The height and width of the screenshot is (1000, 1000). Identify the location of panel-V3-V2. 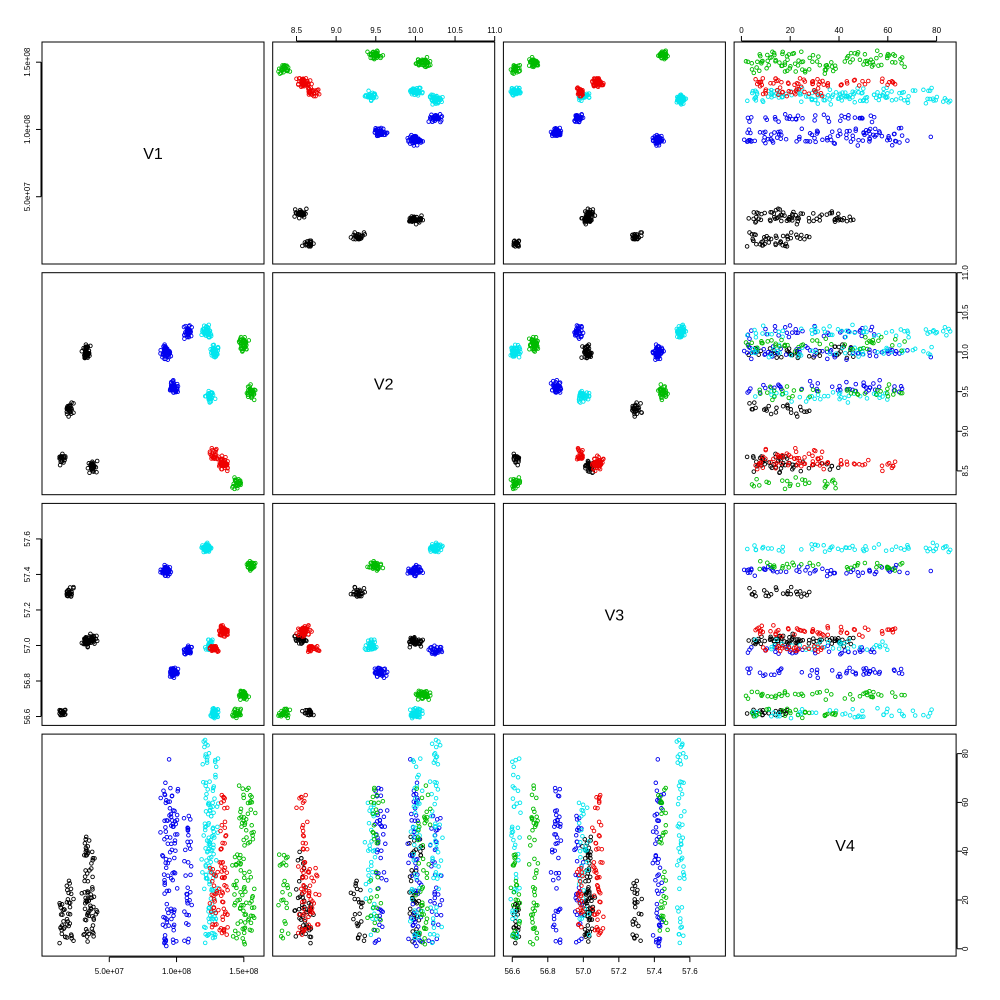
(384, 614).